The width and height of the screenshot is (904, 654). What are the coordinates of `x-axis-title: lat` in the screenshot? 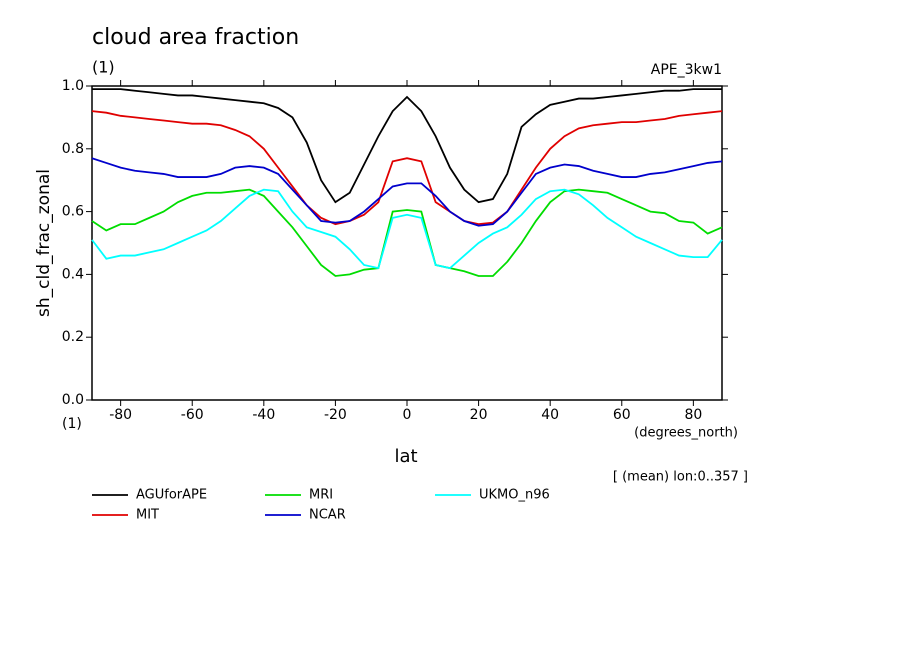 It's located at (405, 456).